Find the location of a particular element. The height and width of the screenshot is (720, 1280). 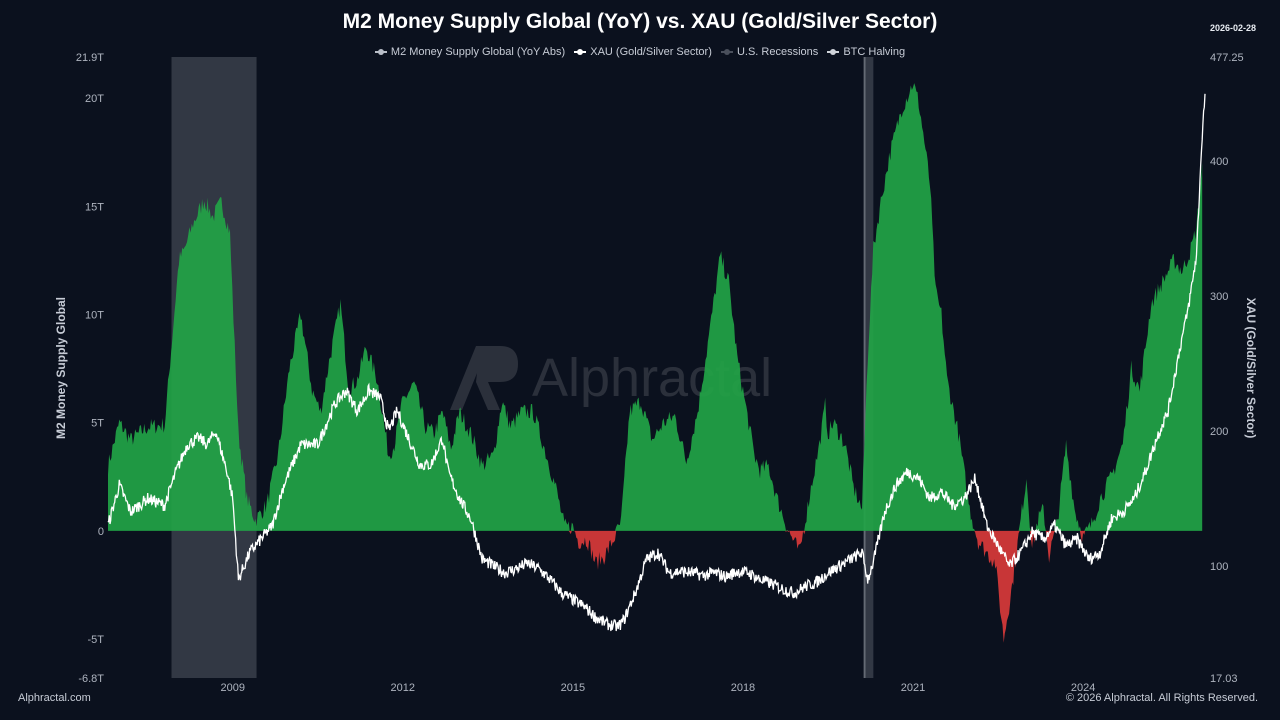

date-label: 2026-02-28 is located at coordinates (1232, 28).